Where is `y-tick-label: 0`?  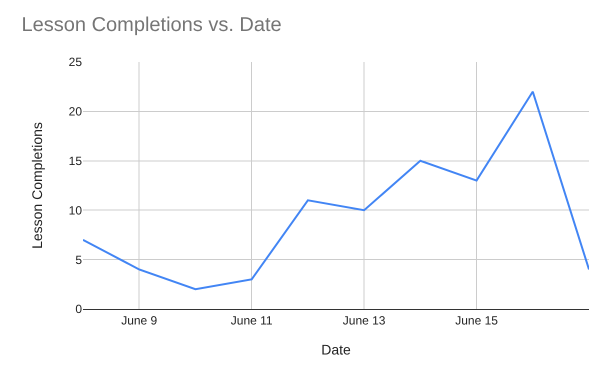 y-tick-label: 0 is located at coordinates (78, 309).